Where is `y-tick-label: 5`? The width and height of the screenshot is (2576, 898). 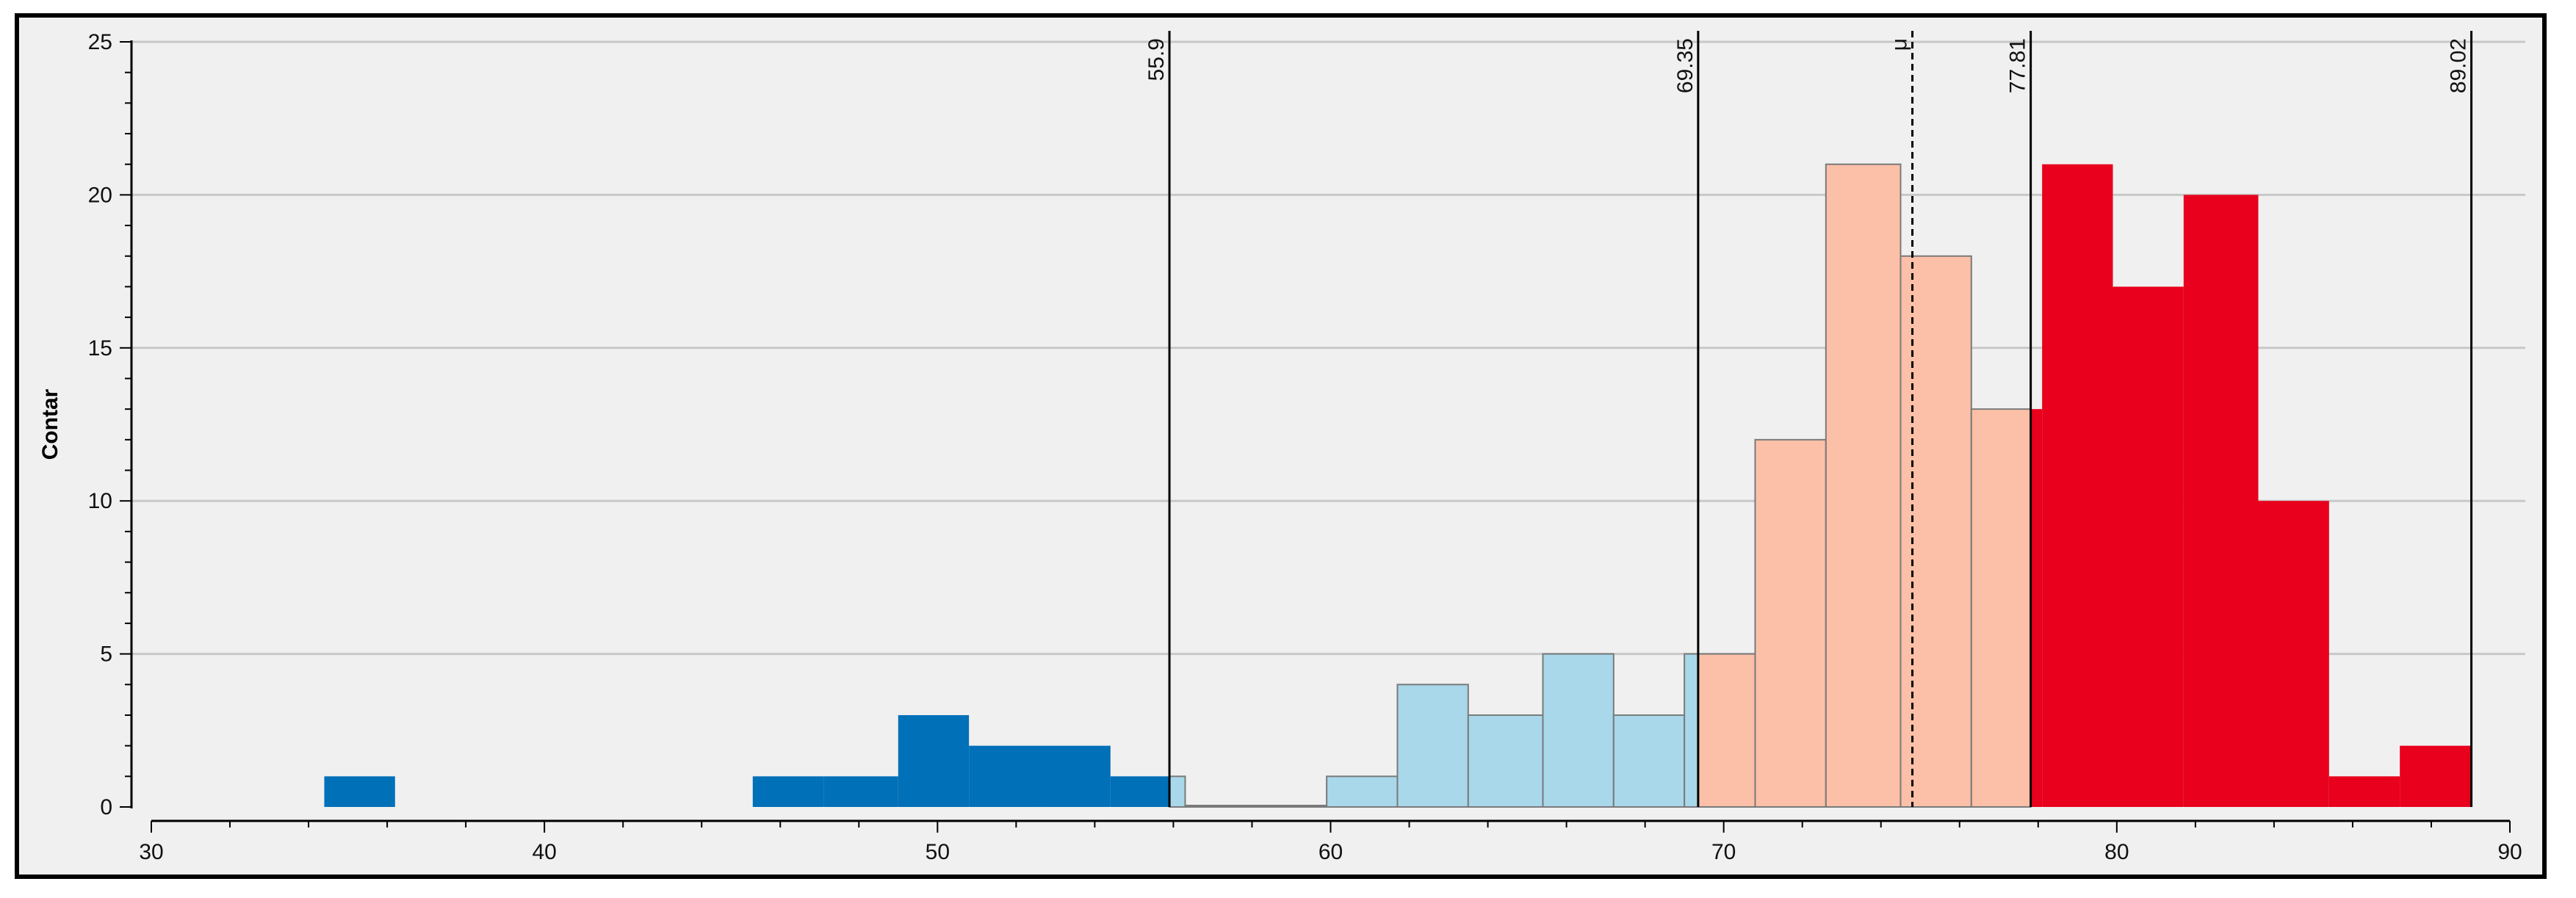 y-tick-label: 5 is located at coordinates (106, 654).